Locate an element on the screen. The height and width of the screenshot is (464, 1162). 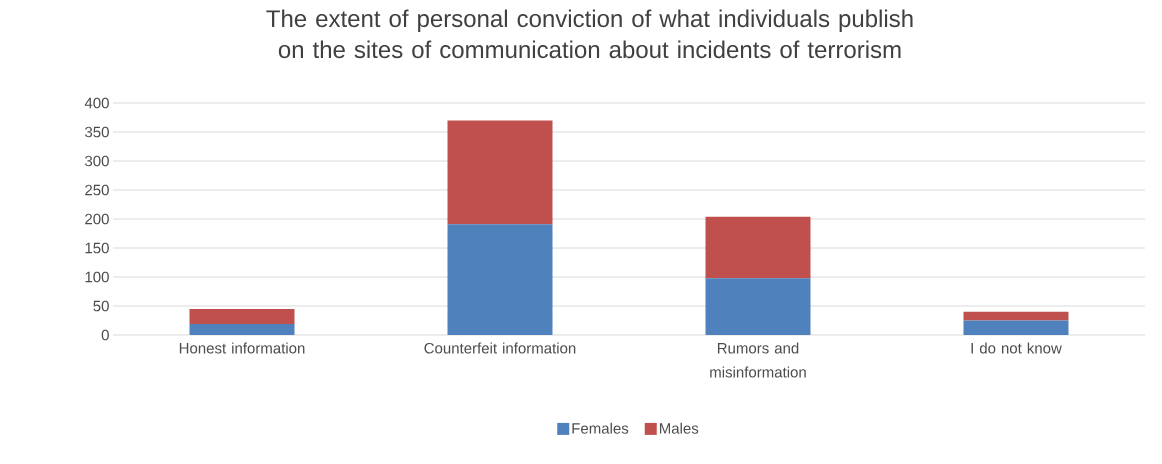
x-tick-label: Rumors and misinformation is located at coordinates (758, 360).